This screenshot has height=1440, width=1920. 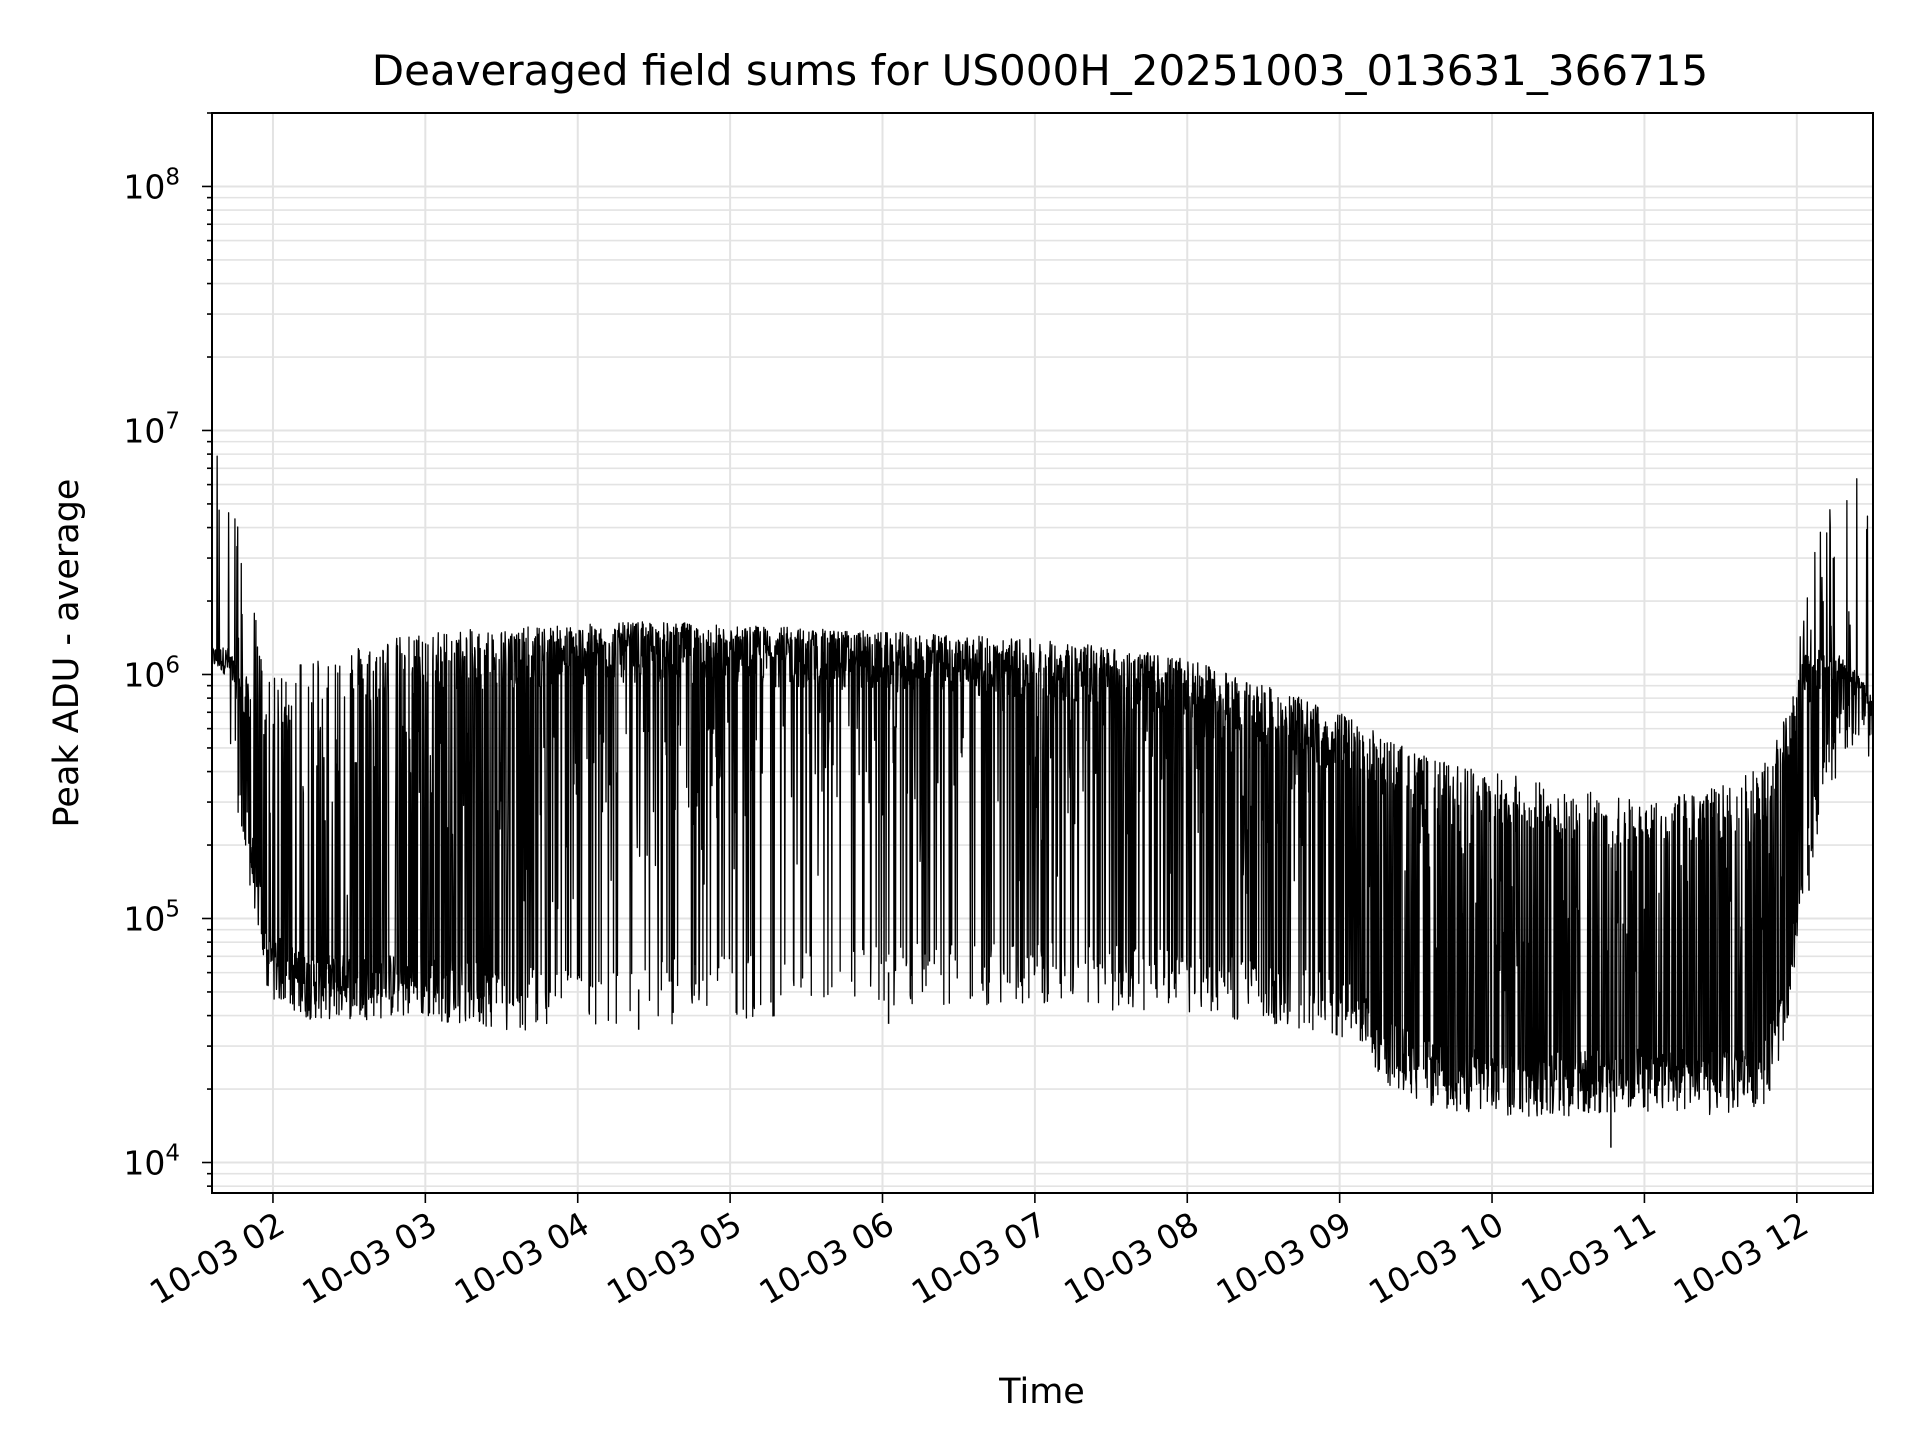 I want to click on y-tick-label: 10⁵, so click(x=151, y=917).